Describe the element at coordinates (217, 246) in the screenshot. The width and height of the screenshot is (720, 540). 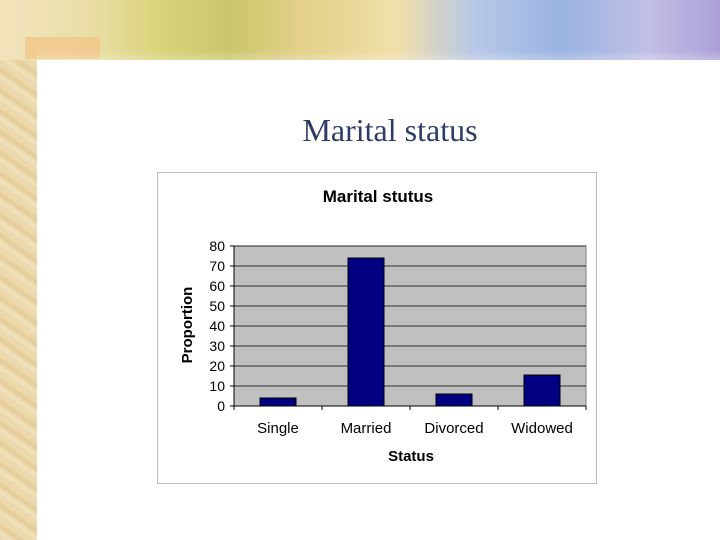
I see `y-tick-label: 80` at that location.